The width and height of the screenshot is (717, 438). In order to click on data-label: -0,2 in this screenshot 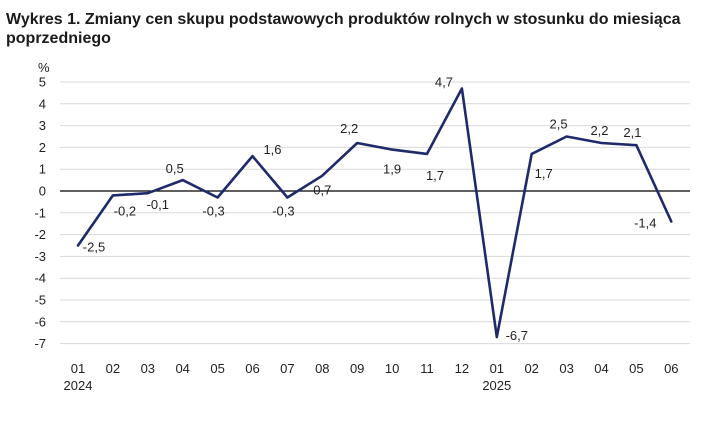, I will do `click(125, 210)`.